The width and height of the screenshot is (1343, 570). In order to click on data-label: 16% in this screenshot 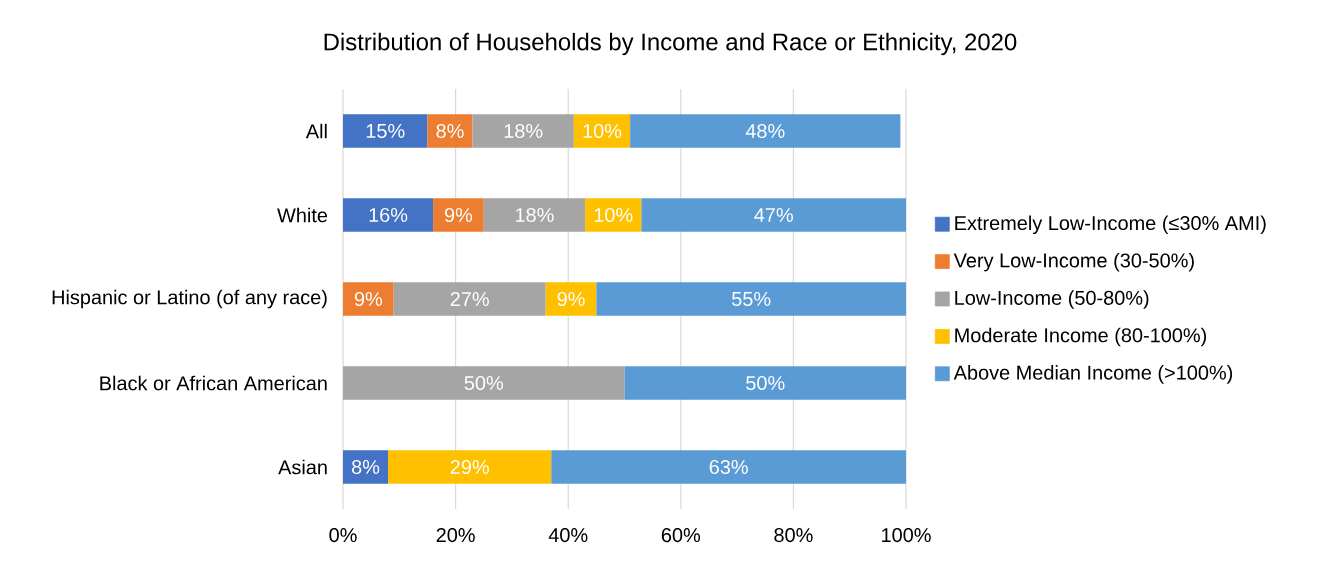, I will do `click(388, 215)`.